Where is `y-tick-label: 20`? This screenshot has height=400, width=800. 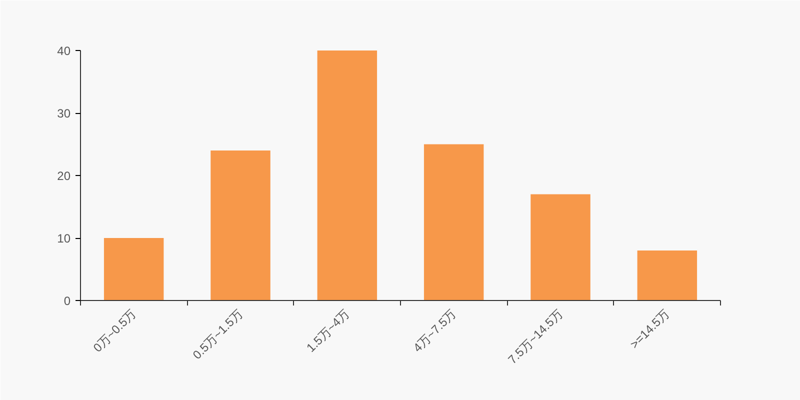
y-tick-label: 20 is located at coordinates (64, 176).